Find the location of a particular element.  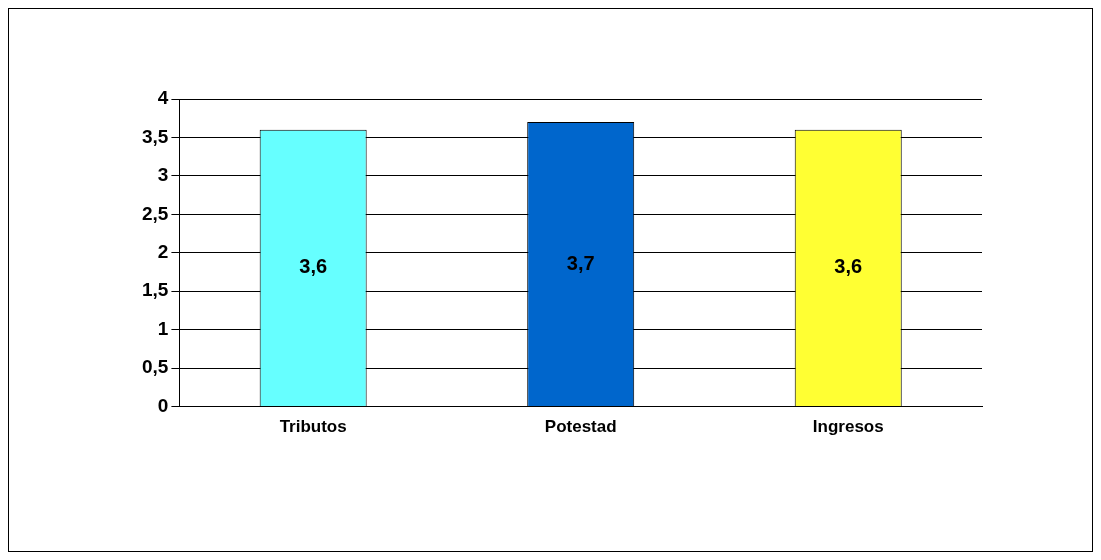

y-tick-label: 3 is located at coordinates (163, 175).